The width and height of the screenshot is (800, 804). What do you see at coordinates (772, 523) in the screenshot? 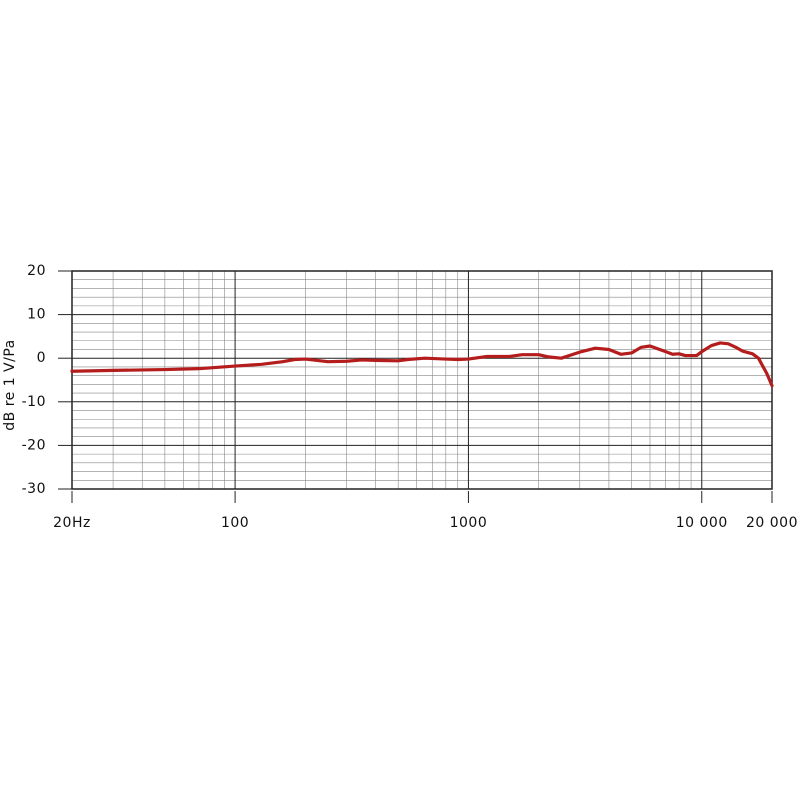
I see `x-tick-label: 20 000` at bounding box center [772, 523].